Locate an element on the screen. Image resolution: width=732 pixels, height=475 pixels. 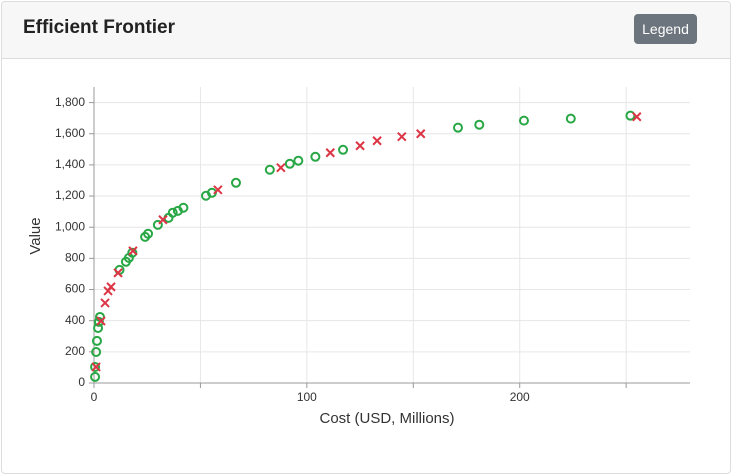
y-tick-label: 400 is located at coordinates (75, 320).